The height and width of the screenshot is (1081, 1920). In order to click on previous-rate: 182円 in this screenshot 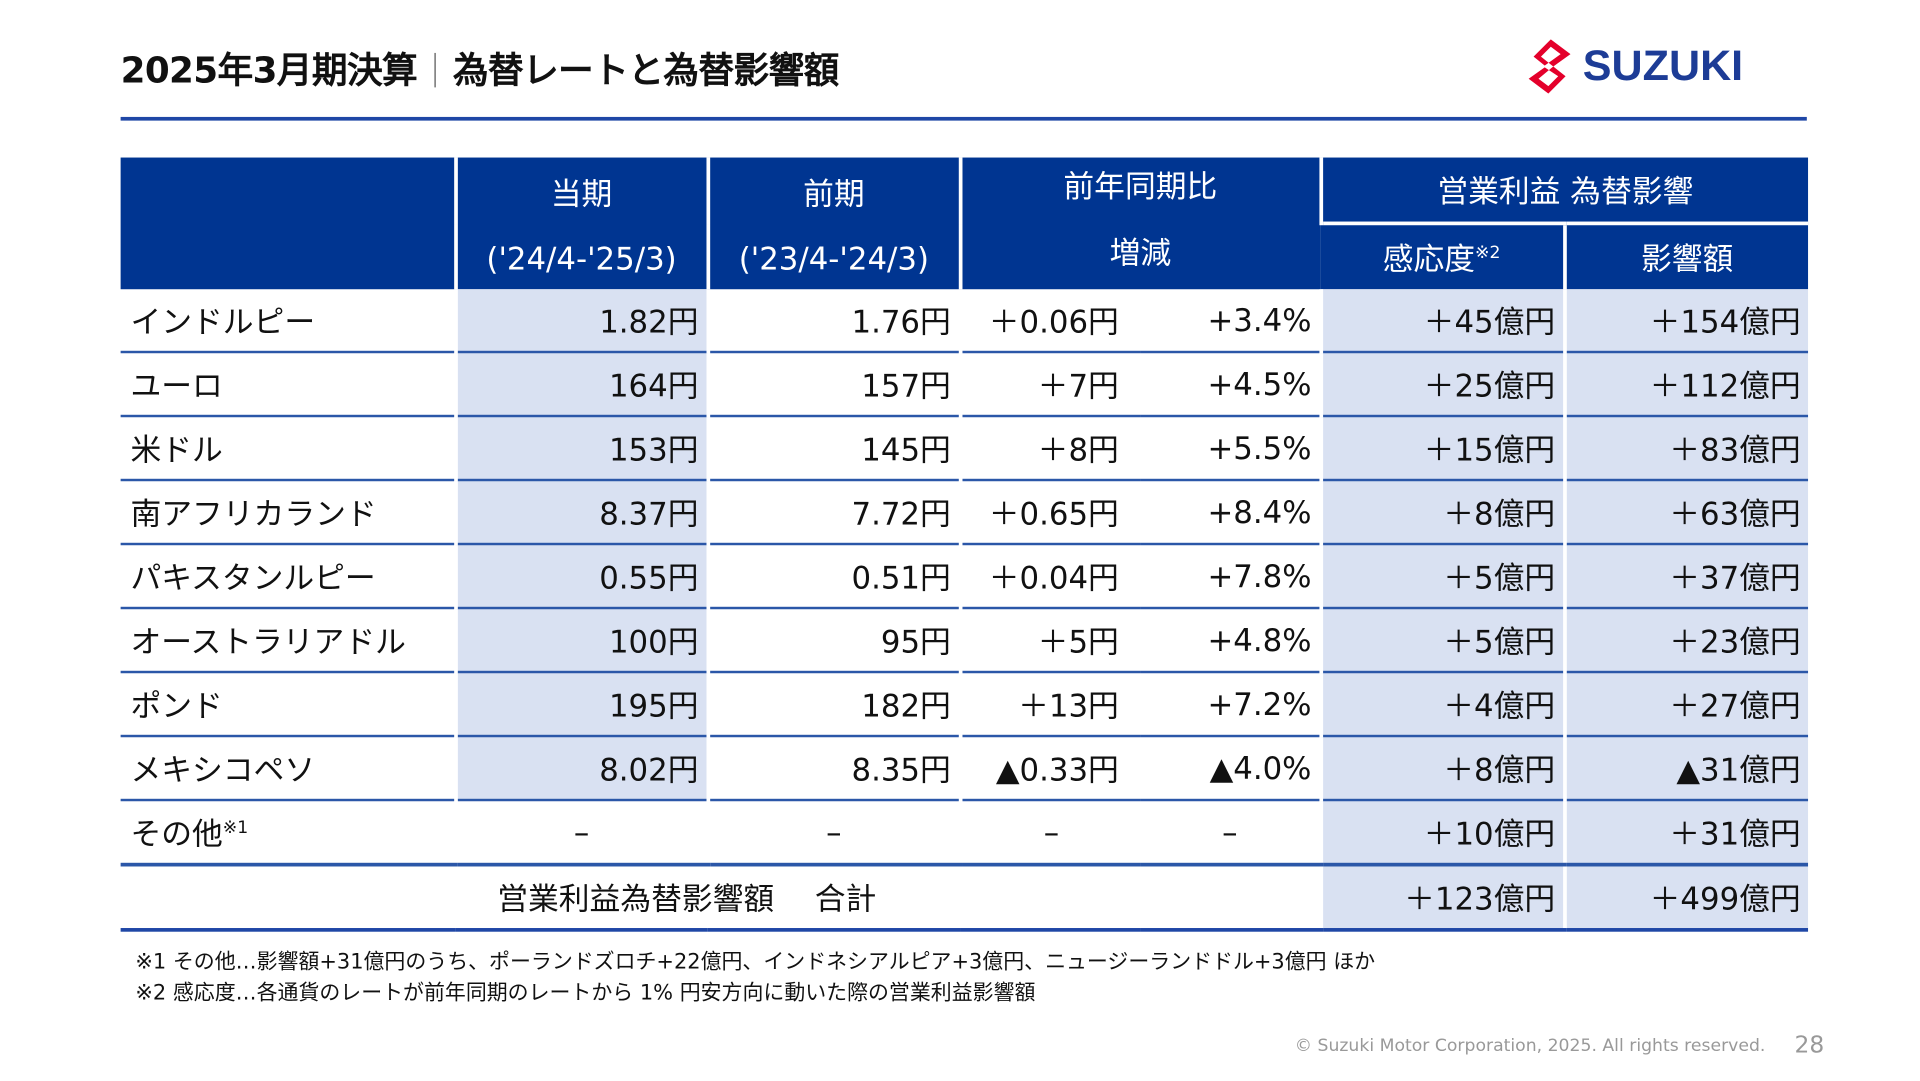, I will do `click(833, 705)`.